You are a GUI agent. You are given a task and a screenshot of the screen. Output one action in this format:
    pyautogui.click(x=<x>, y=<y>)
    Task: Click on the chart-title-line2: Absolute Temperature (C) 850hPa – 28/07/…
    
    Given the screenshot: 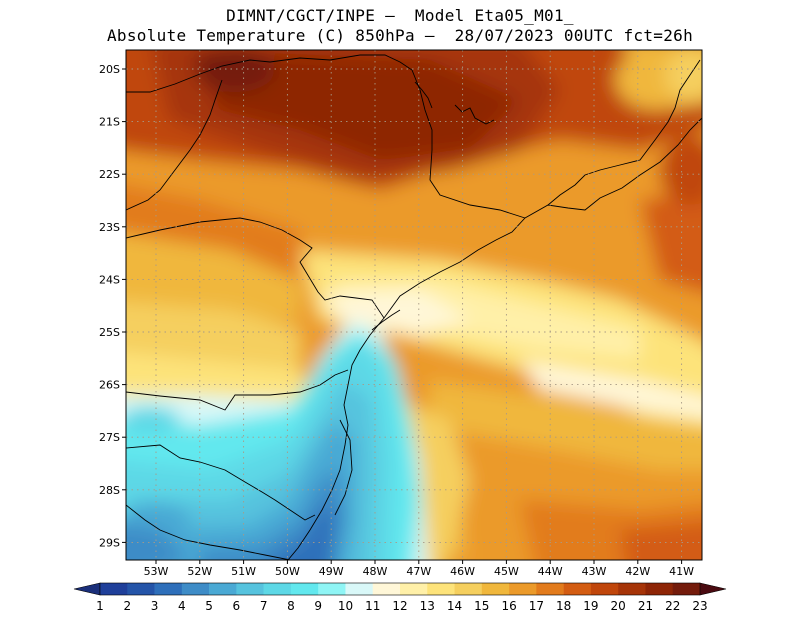 What is the action you would take?
    pyautogui.click(x=400, y=35)
    